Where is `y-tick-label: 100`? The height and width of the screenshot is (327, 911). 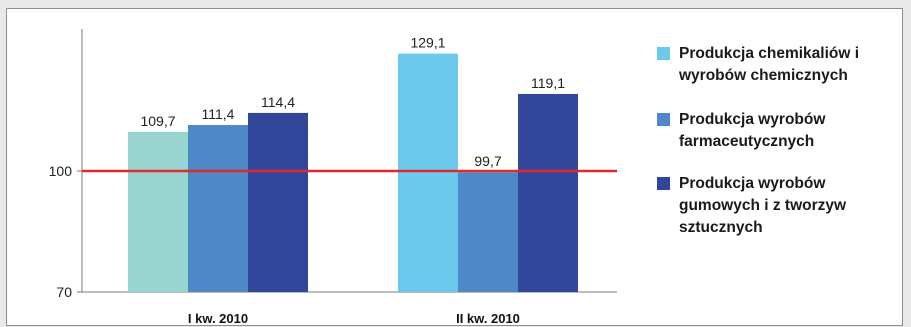
y-tick-label: 100 is located at coordinates (61, 171).